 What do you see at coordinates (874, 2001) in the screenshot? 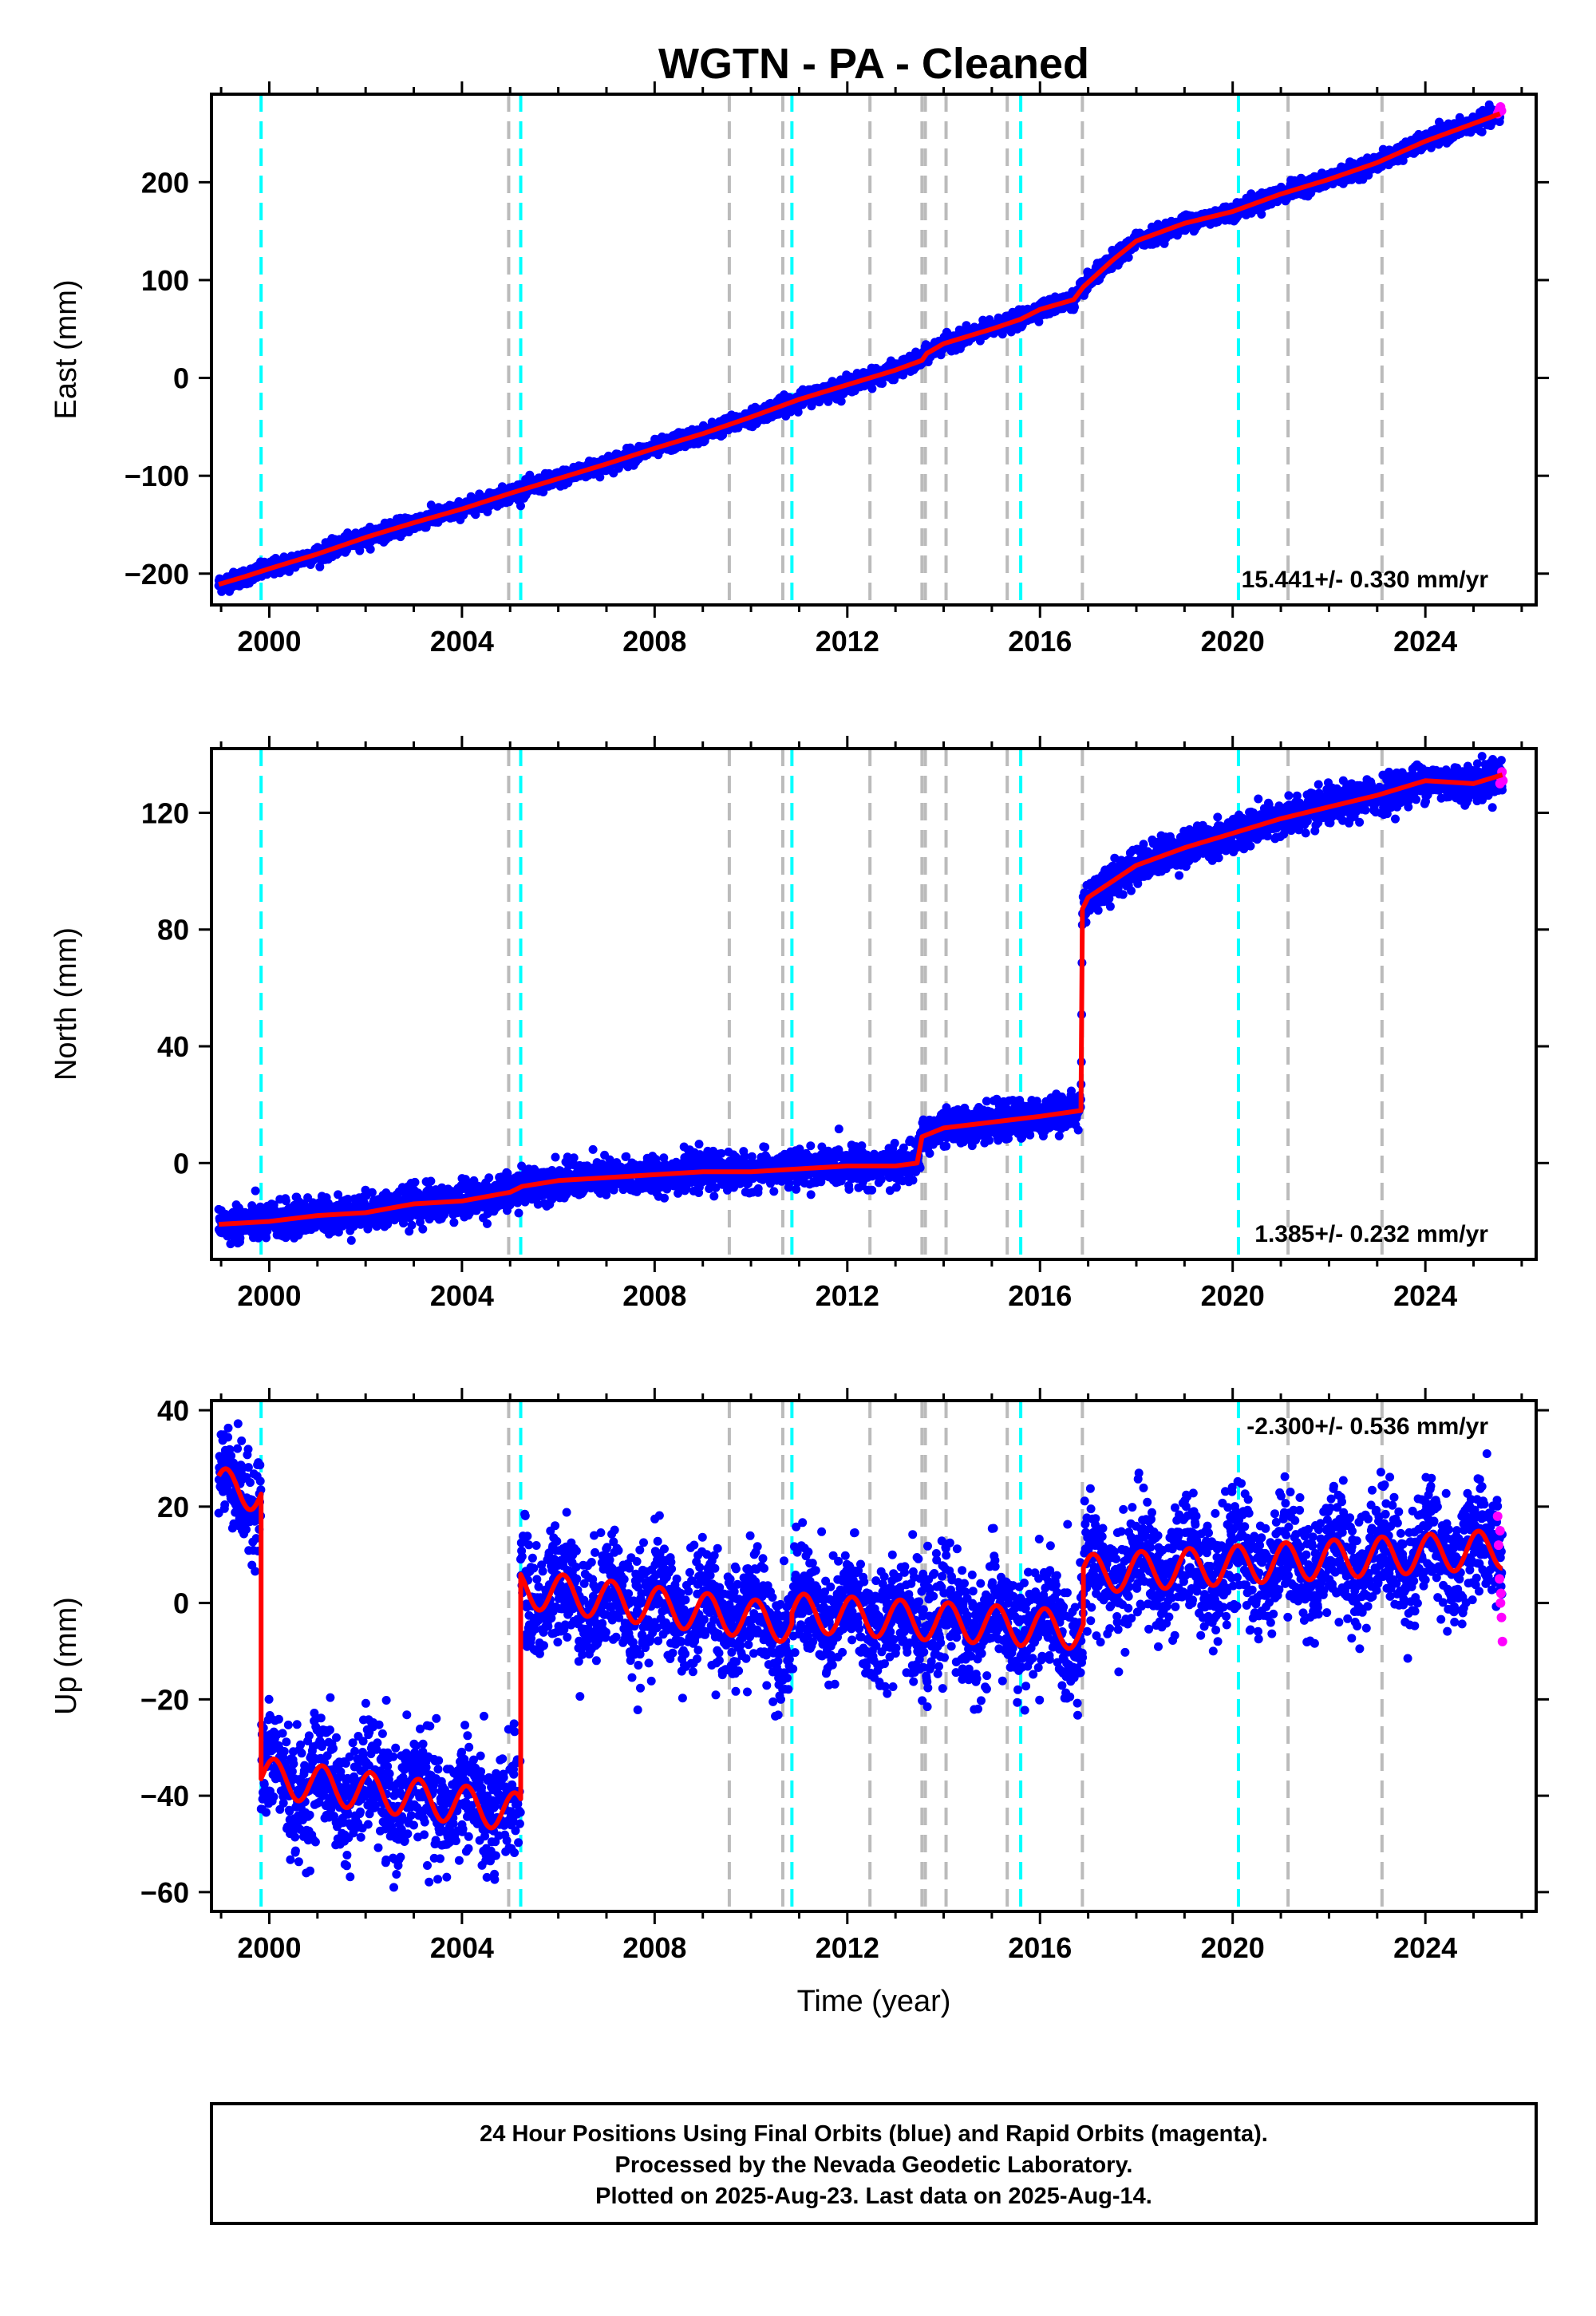
I see `x-axis-label: Time (year)` at bounding box center [874, 2001].